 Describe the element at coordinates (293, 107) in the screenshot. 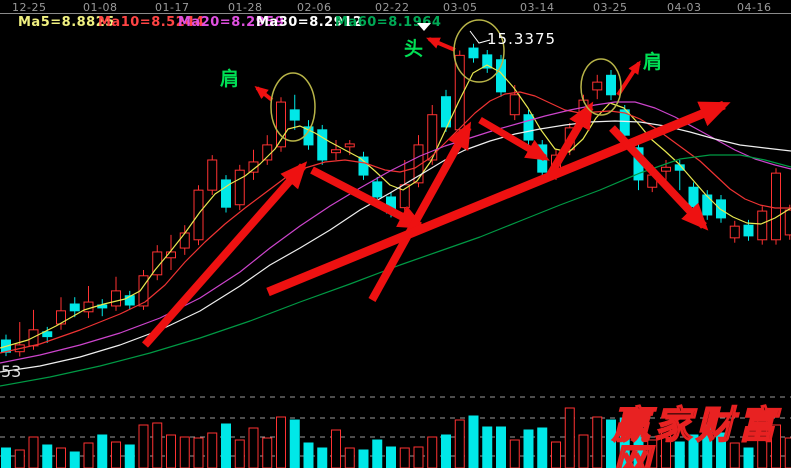

I see `left-shoulder-circle` at that location.